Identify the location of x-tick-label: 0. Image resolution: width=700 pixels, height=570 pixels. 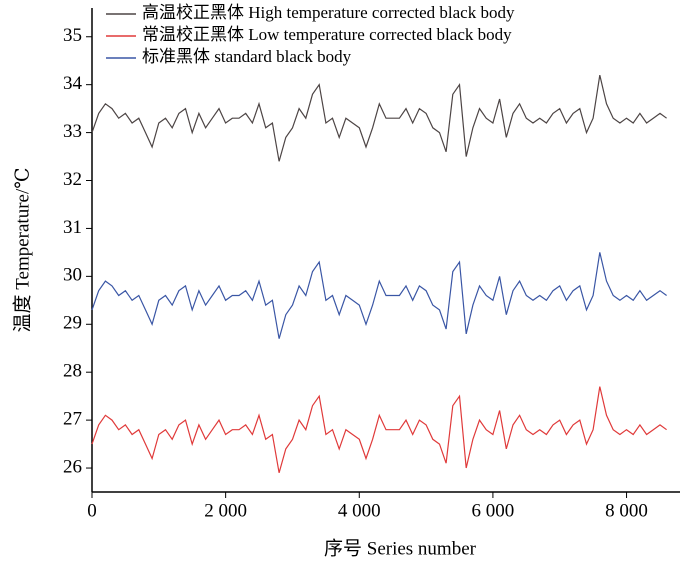
(92, 510).